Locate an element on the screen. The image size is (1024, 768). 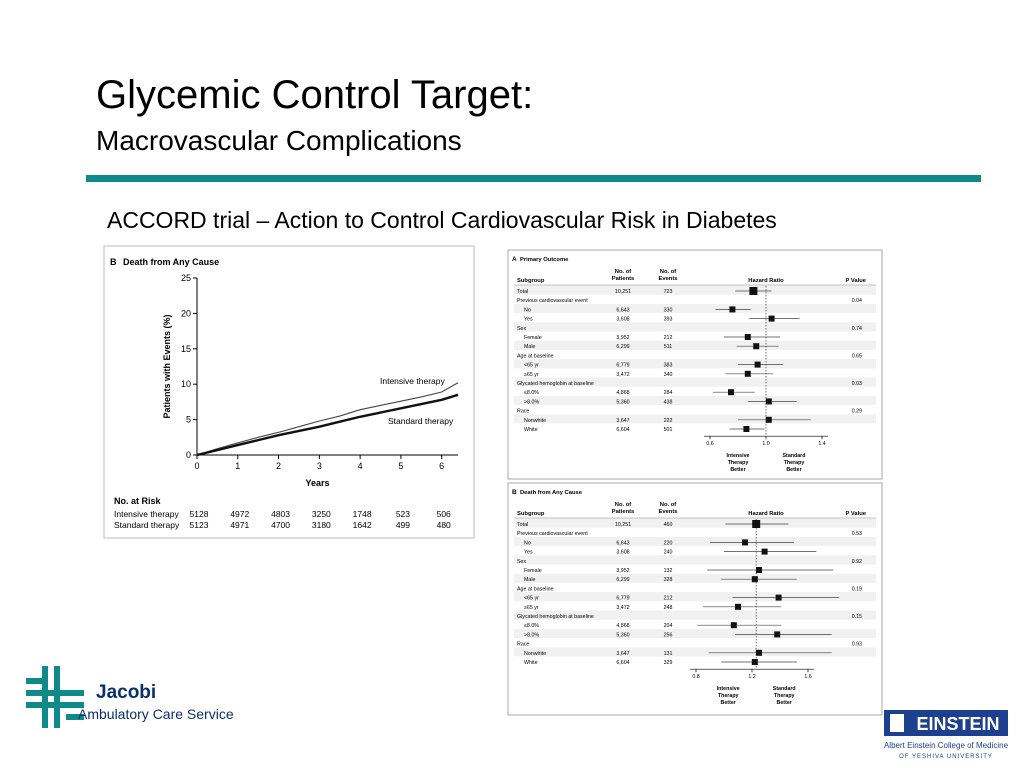
row-label: Sex is located at coordinates (521, 329).